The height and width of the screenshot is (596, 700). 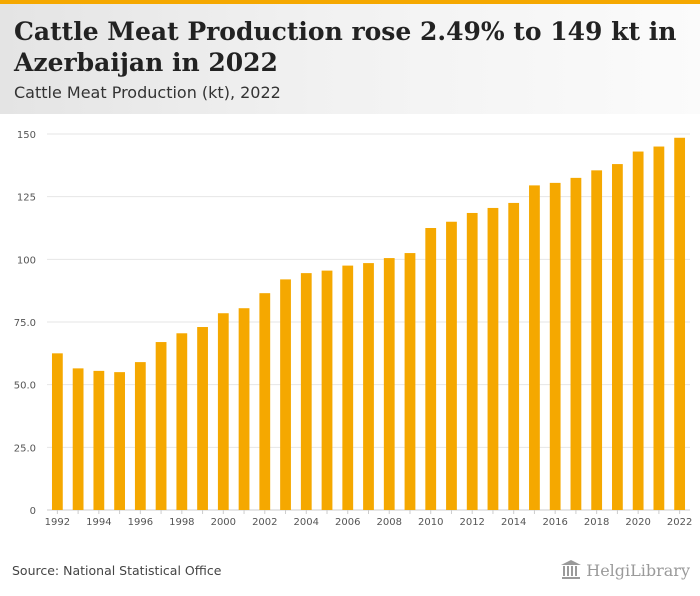 I want to click on x-tick-label: 1994, so click(x=98, y=522).